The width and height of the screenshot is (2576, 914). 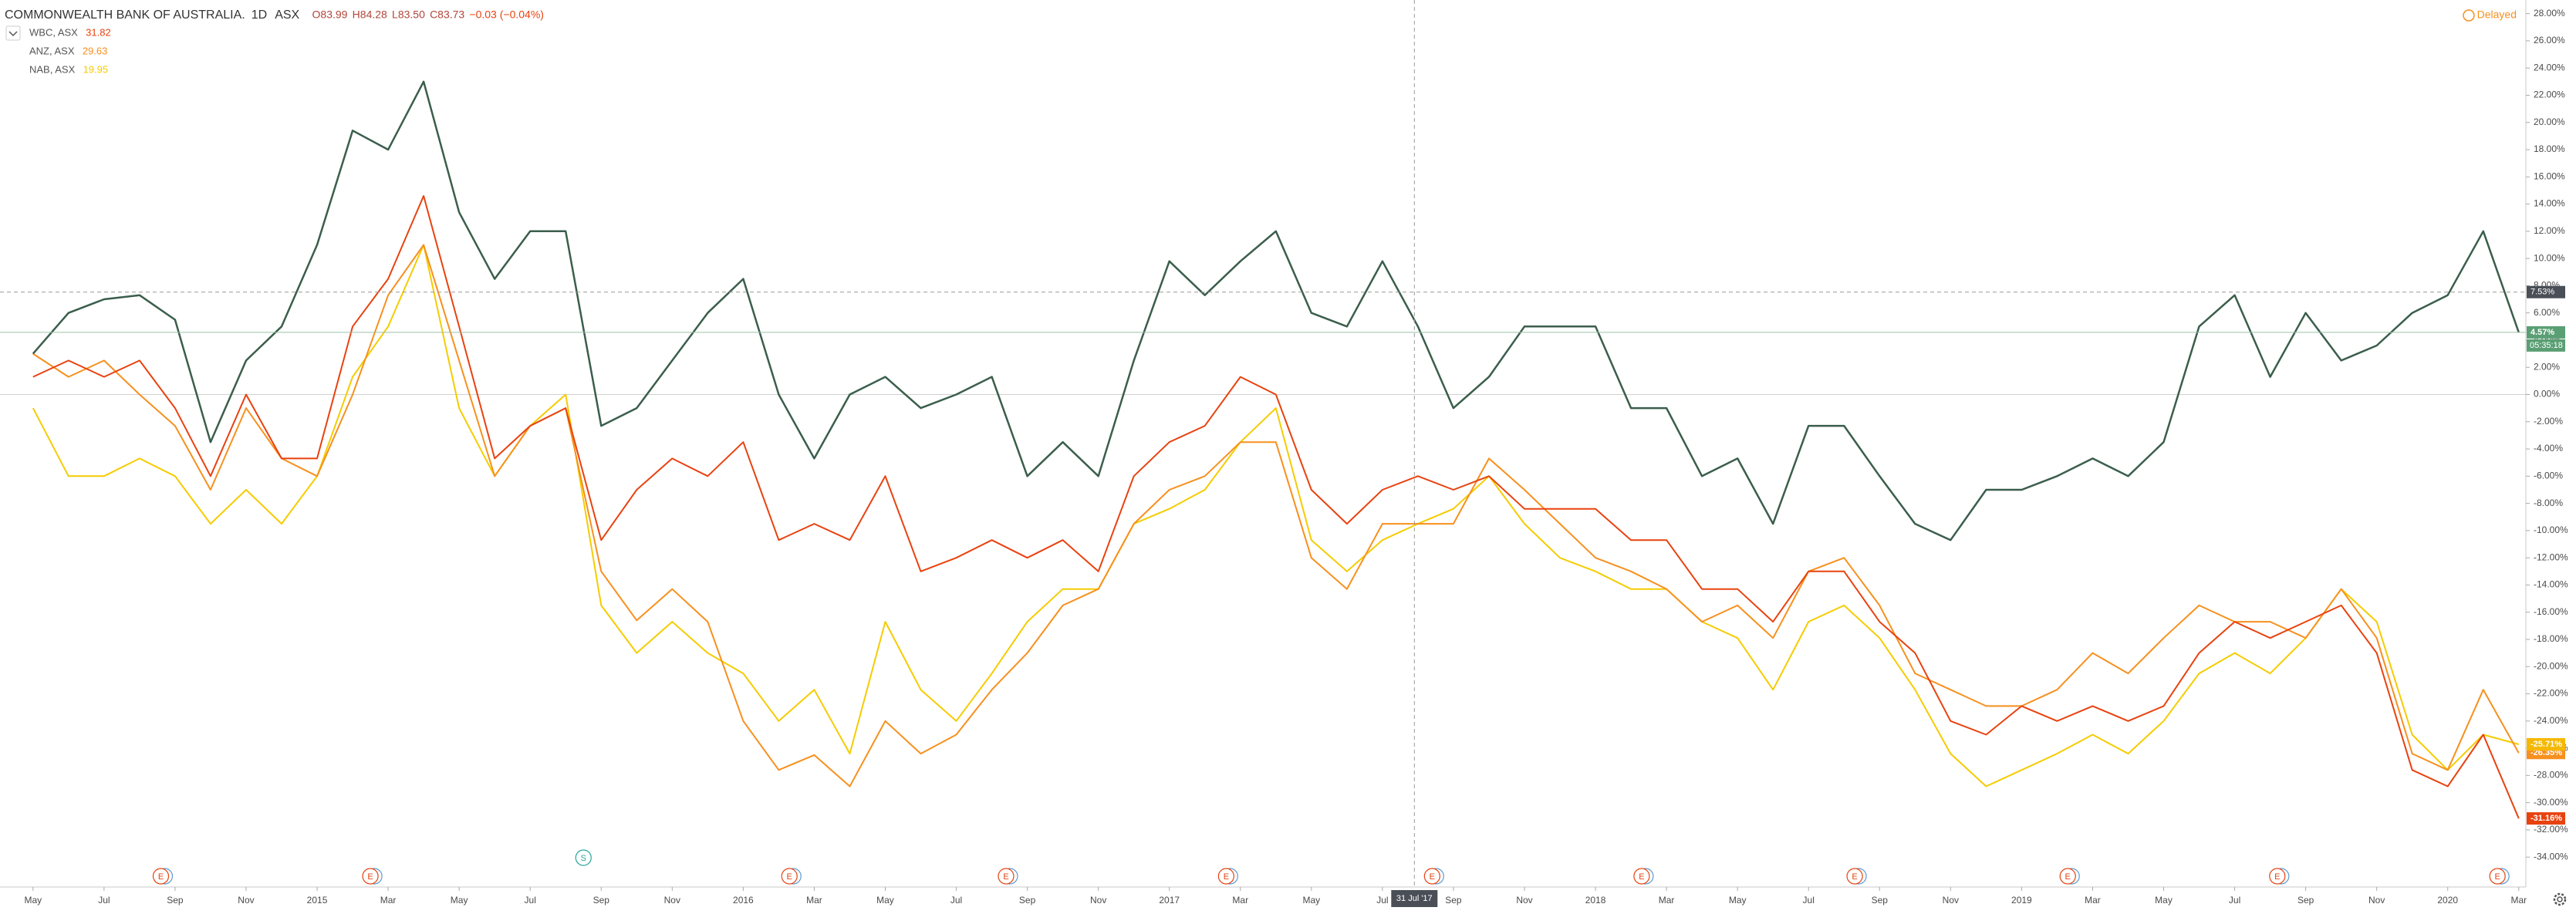 I want to click on settings-button, so click(x=2560, y=899).